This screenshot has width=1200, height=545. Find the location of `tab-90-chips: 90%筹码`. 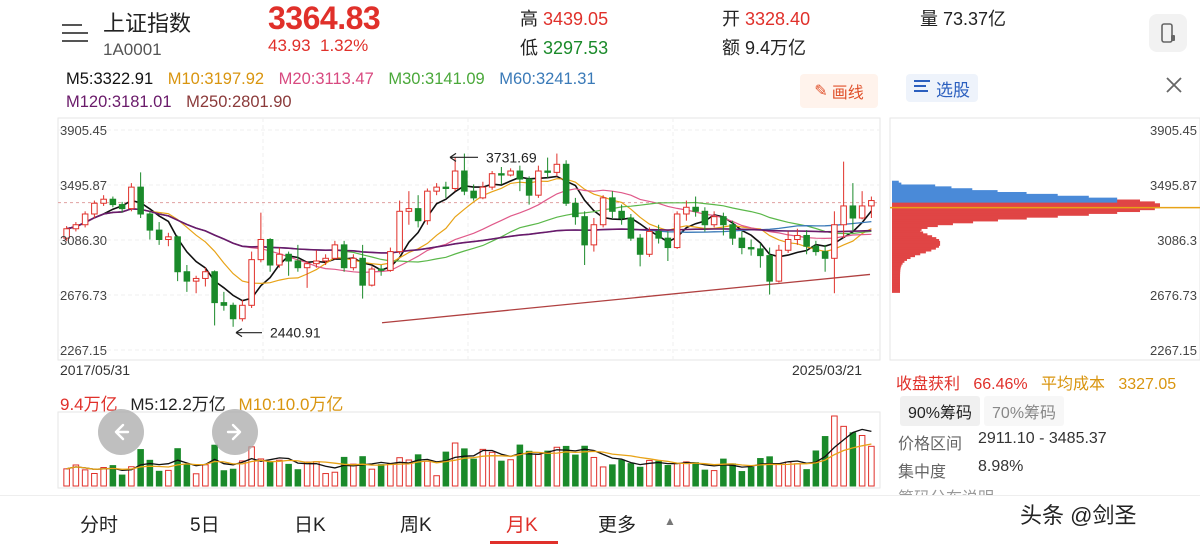

tab-90-chips: 90%筹码 is located at coordinates (940, 411).